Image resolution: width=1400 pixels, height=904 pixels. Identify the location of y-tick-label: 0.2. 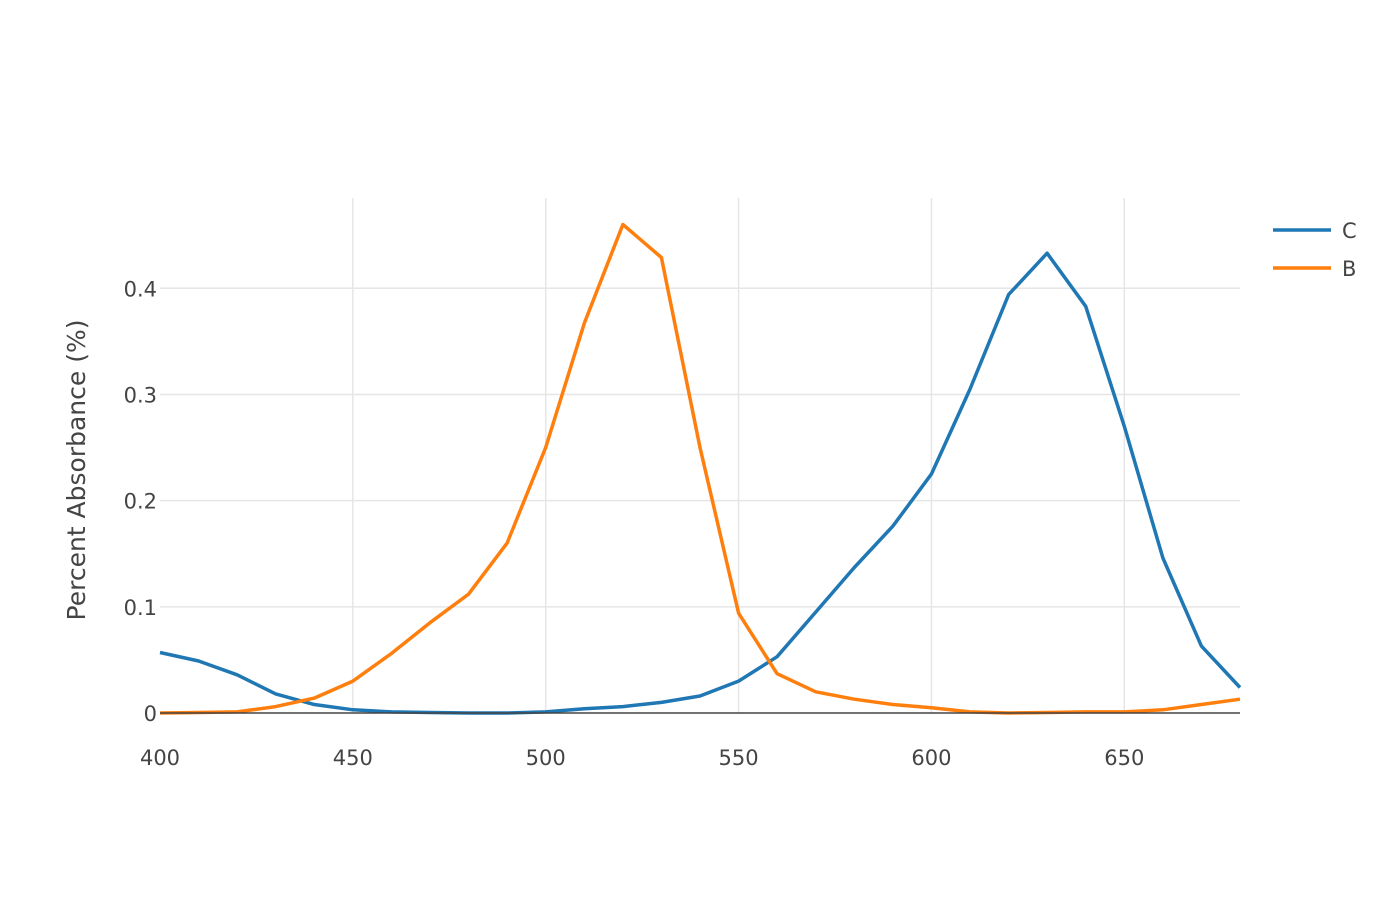
(140, 502).